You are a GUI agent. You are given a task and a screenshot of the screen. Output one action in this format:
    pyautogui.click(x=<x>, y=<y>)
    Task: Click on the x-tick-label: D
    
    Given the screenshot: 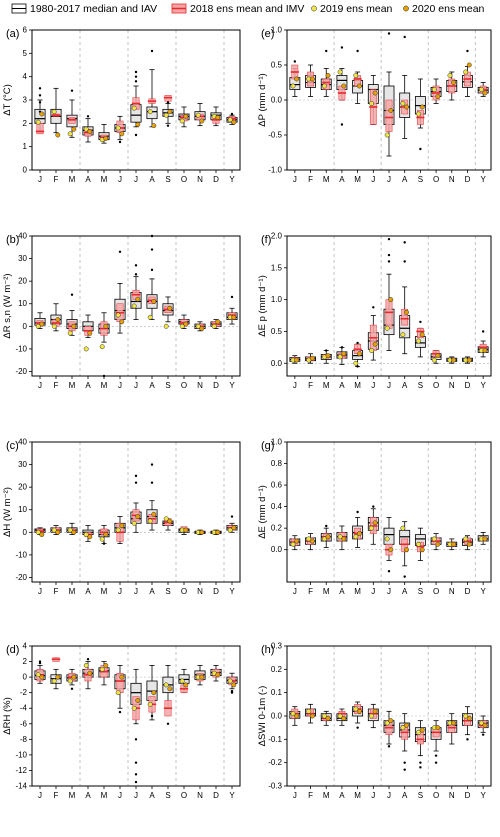 What is the action you would take?
    pyautogui.click(x=216, y=795)
    